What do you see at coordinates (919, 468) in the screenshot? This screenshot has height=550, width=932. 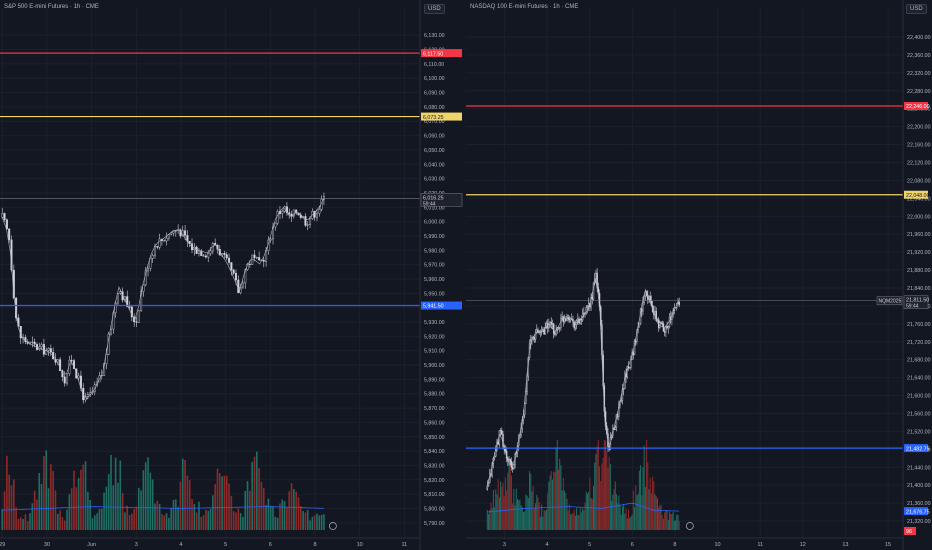 I see `price-tick-label: 21,440.00` at bounding box center [919, 468].